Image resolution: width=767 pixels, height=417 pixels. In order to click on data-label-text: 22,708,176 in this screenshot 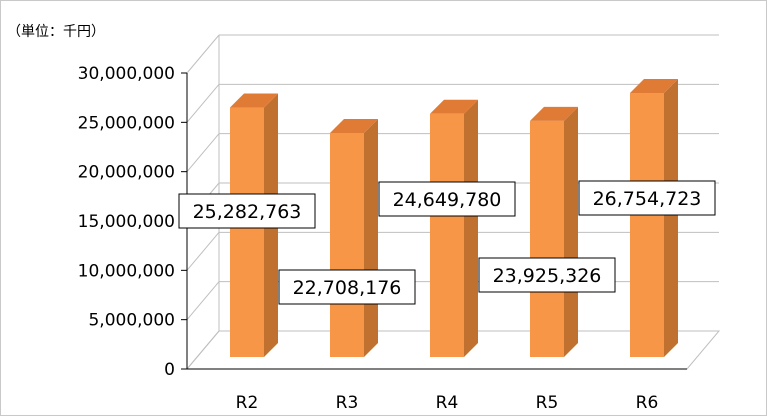, I will do `click(347, 288)`.